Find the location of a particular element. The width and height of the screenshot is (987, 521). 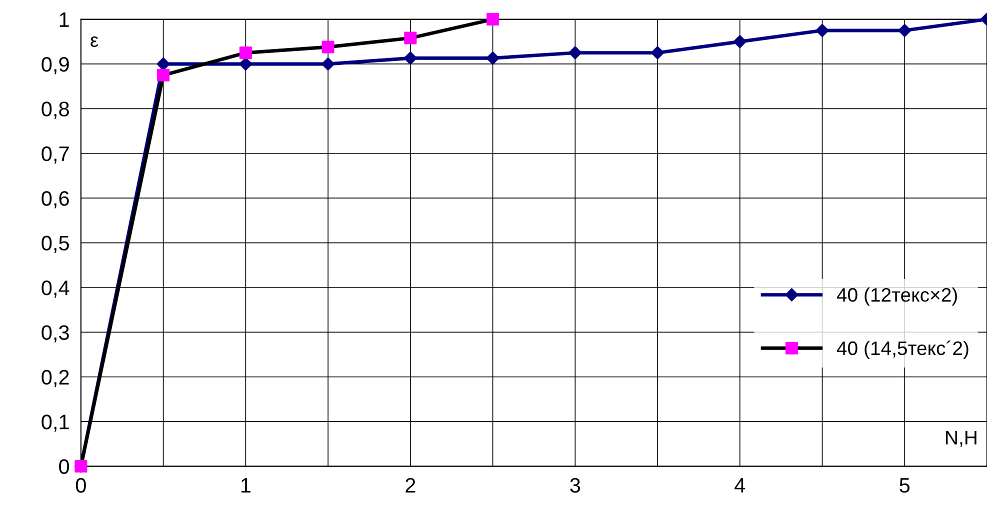

y-tick-label: 0,6 is located at coordinates (55, 199).